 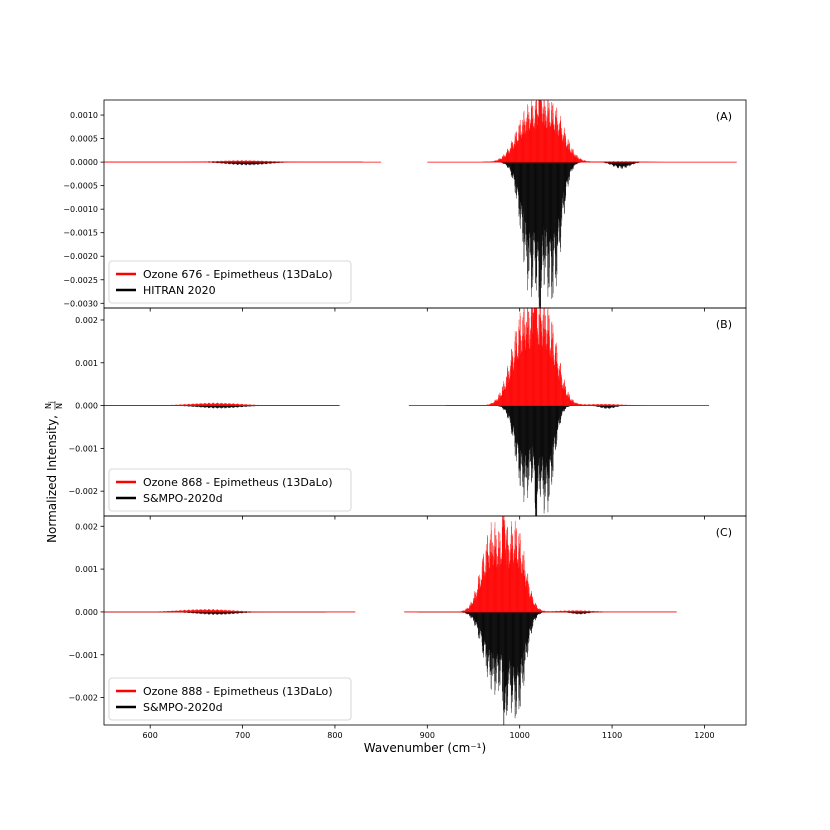 What do you see at coordinates (427, 735) in the screenshot?
I see `x-tick-label-3: 900` at bounding box center [427, 735].